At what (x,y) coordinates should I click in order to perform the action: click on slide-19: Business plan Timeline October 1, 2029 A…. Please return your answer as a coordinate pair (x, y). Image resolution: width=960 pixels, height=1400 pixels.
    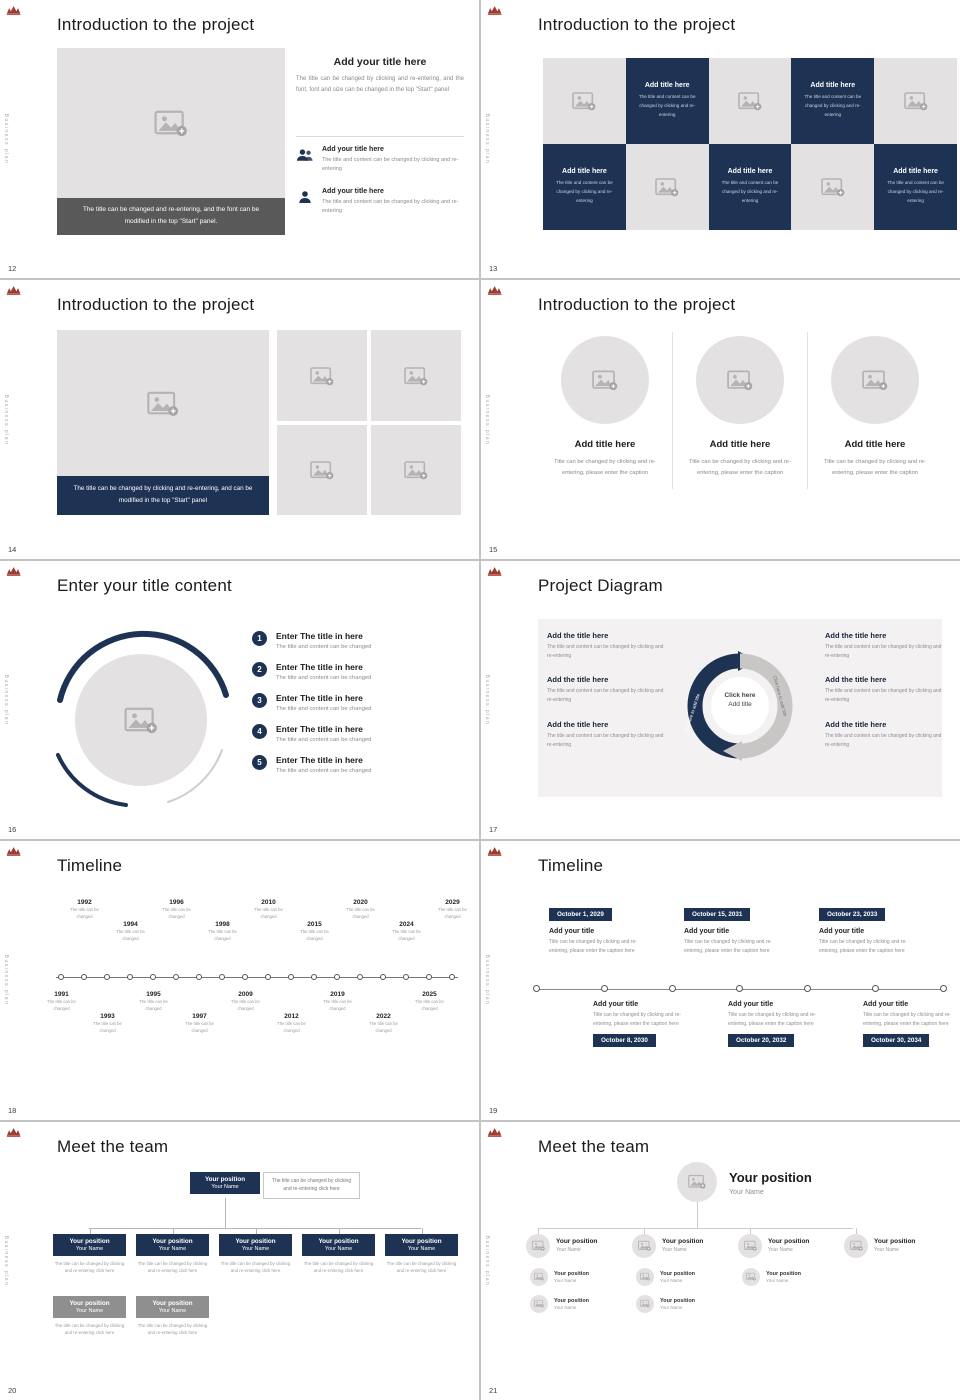
    Looking at the image, I should click on (720, 980).